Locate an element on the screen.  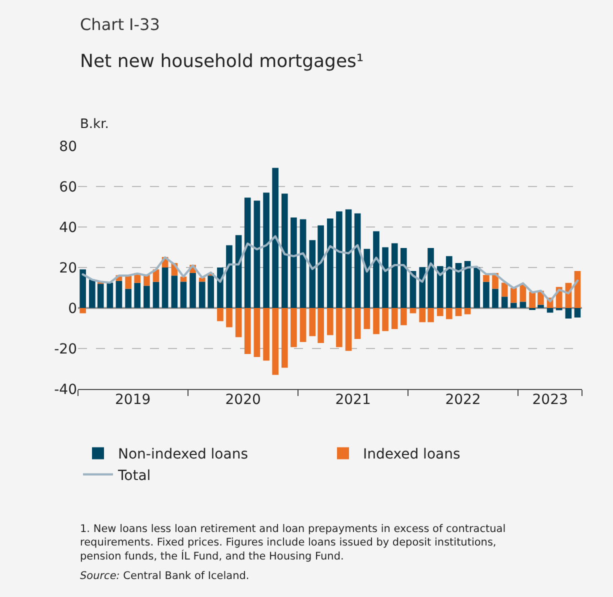
y-tick-label: 80 is located at coordinates (68, 146).